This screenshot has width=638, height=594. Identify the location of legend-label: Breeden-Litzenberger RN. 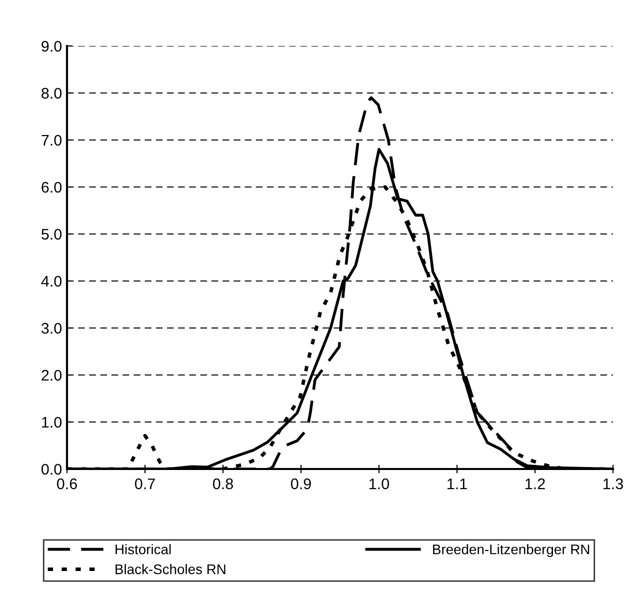
(511, 551).